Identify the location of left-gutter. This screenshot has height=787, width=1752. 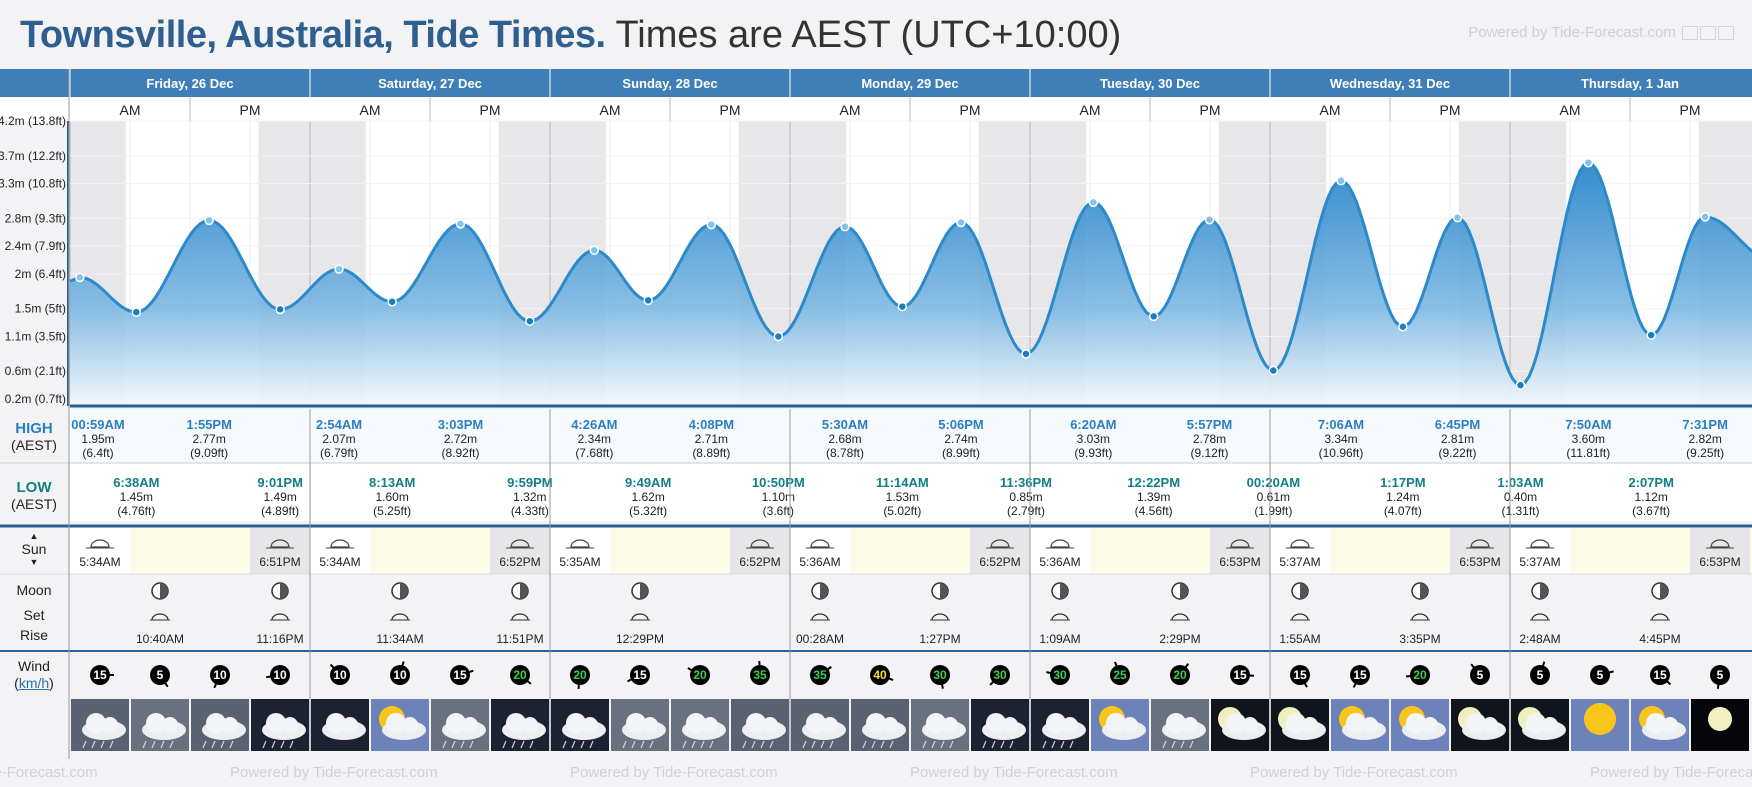
(35, 414).